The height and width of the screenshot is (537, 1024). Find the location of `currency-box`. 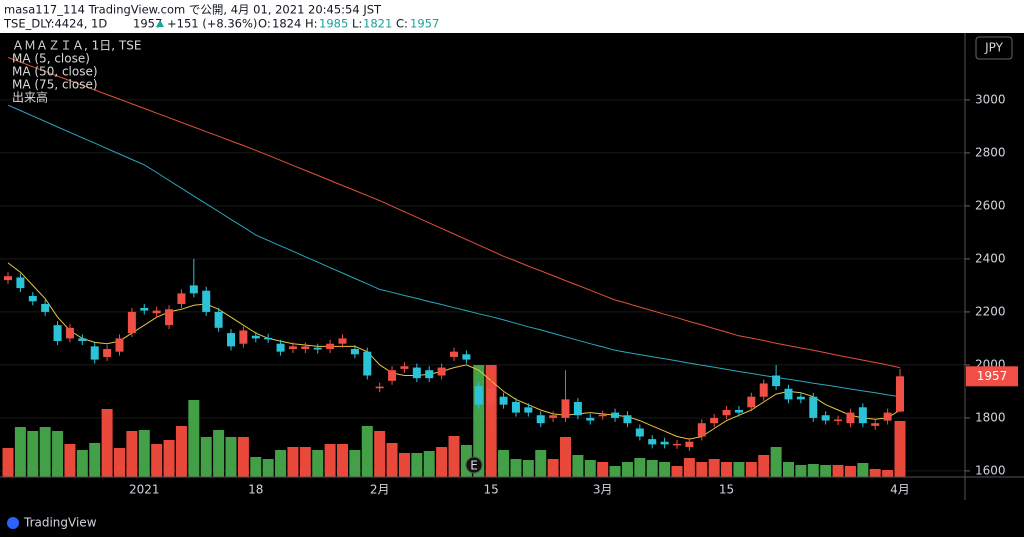

currency-box is located at coordinates (994, 48).